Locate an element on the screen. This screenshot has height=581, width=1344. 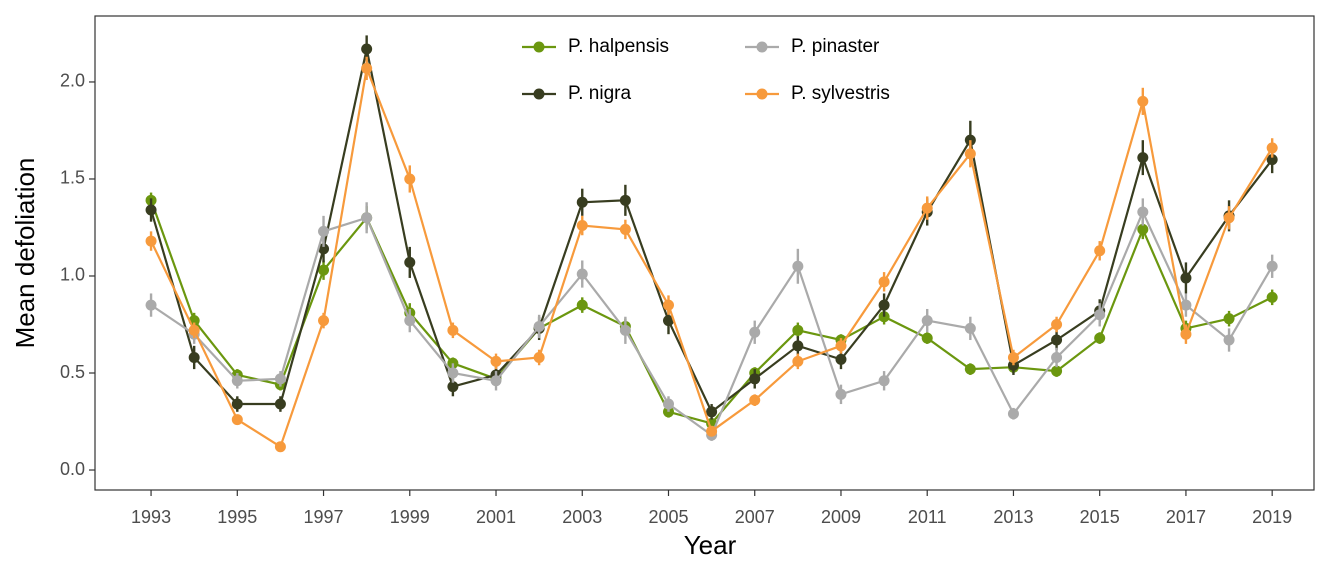
y-tick-label: 1.5 is located at coordinates (72, 178).